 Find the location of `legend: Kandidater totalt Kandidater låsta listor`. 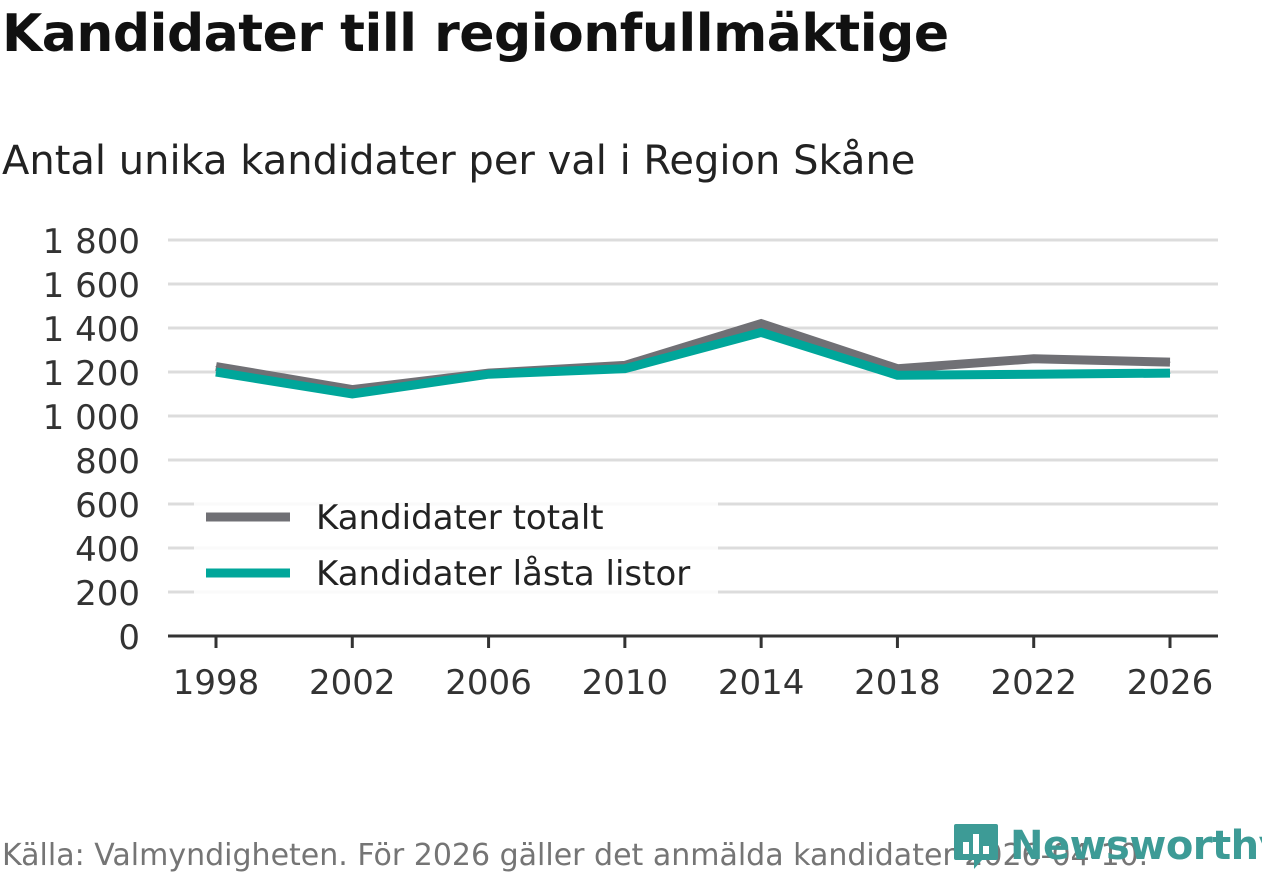

legend: Kandidater totalt Kandidater låsta listor is located at coordinates (456, 544).